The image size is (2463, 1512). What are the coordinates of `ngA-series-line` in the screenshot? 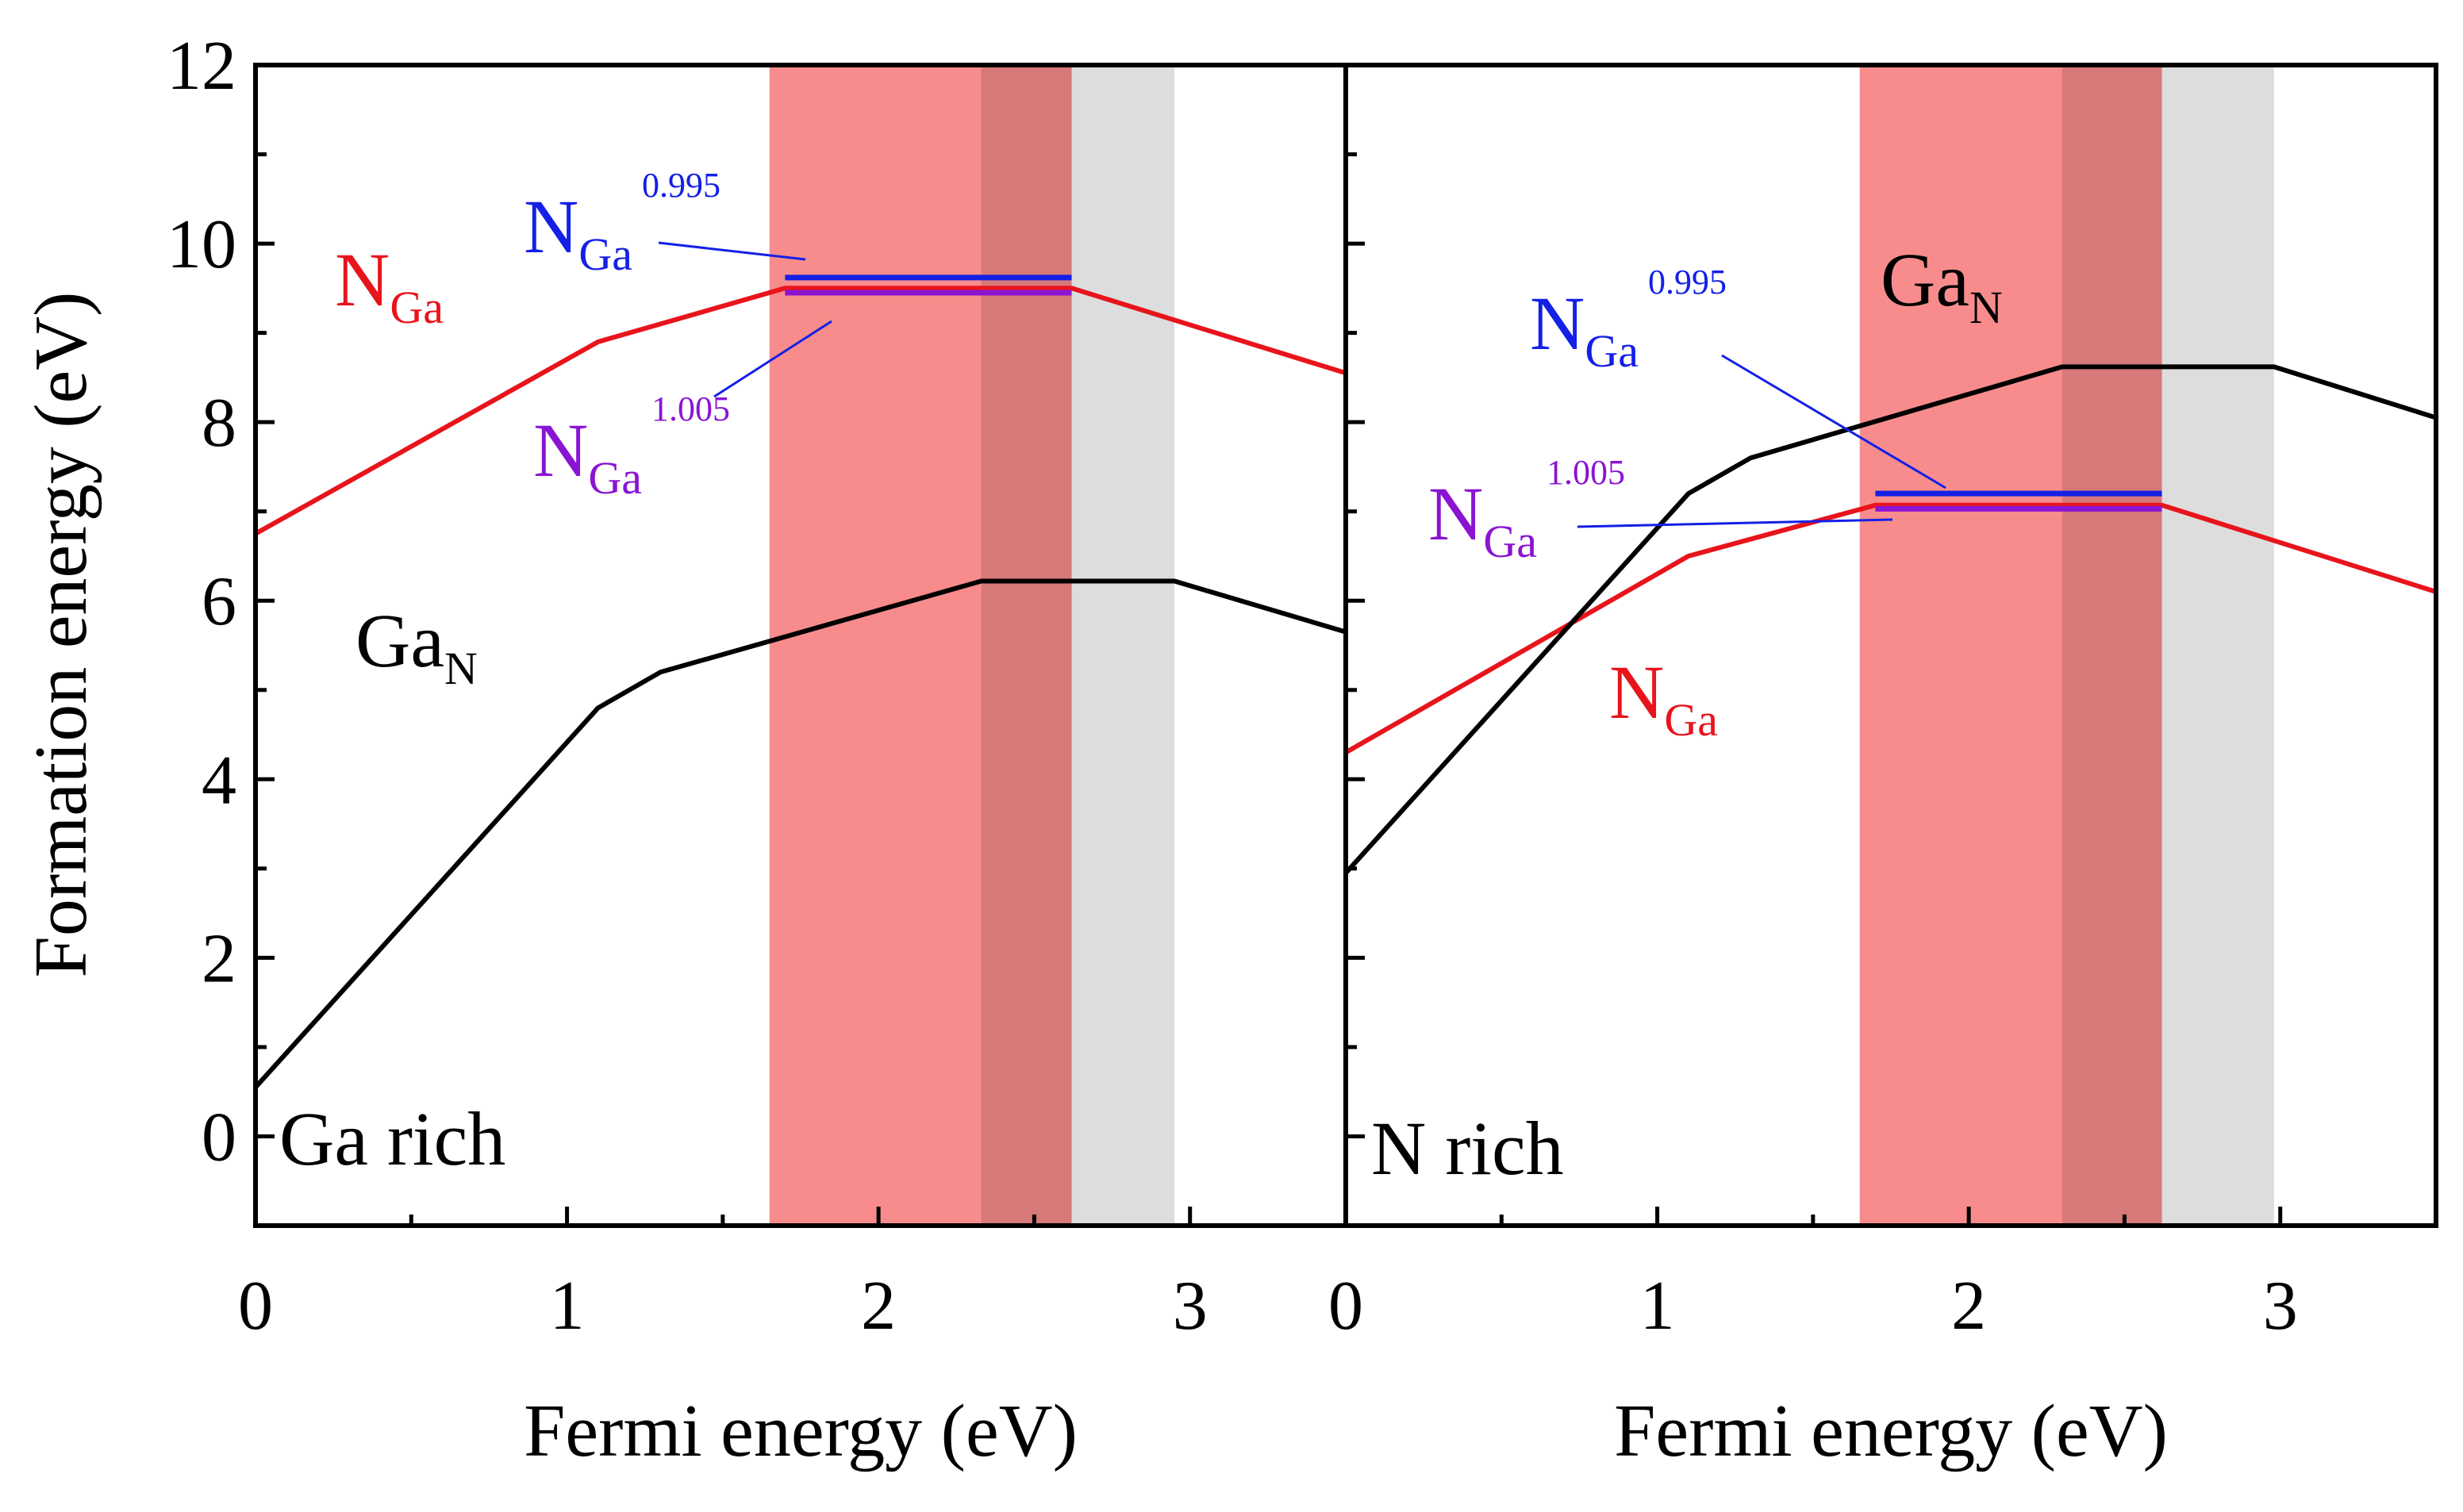 It's located at (800, 411).